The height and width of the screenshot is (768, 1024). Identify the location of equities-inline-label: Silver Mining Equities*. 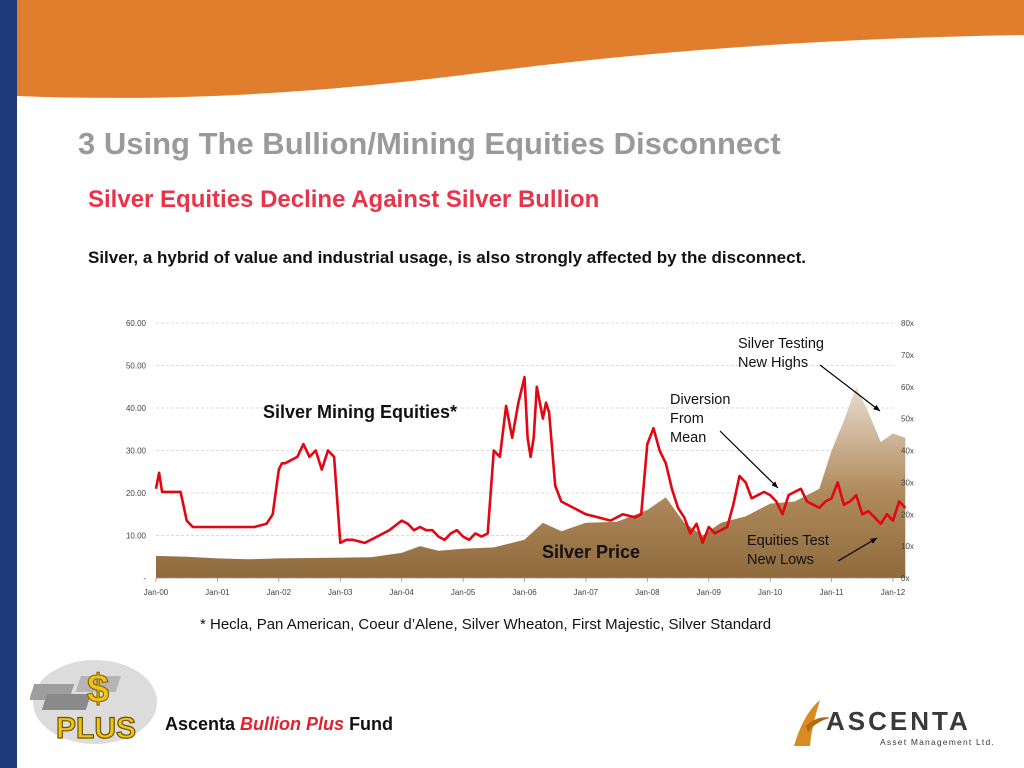
(360, 412).